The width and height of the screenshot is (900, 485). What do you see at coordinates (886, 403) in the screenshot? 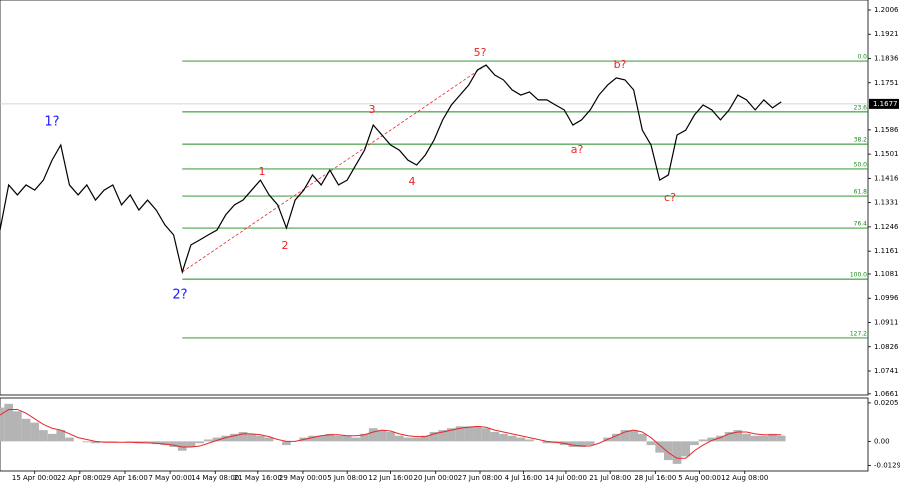
I see `osc-tick-label: 0.0205` at bounding box center [886, 403].